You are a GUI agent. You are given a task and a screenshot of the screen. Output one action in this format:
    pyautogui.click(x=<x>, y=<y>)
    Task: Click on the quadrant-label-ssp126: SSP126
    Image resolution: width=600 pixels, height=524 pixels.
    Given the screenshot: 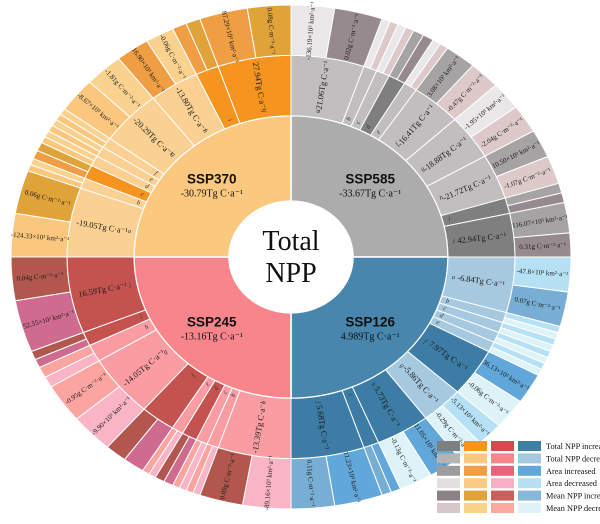 What is the action you would take?
    pyautogui.click(x=370, y=321)
    